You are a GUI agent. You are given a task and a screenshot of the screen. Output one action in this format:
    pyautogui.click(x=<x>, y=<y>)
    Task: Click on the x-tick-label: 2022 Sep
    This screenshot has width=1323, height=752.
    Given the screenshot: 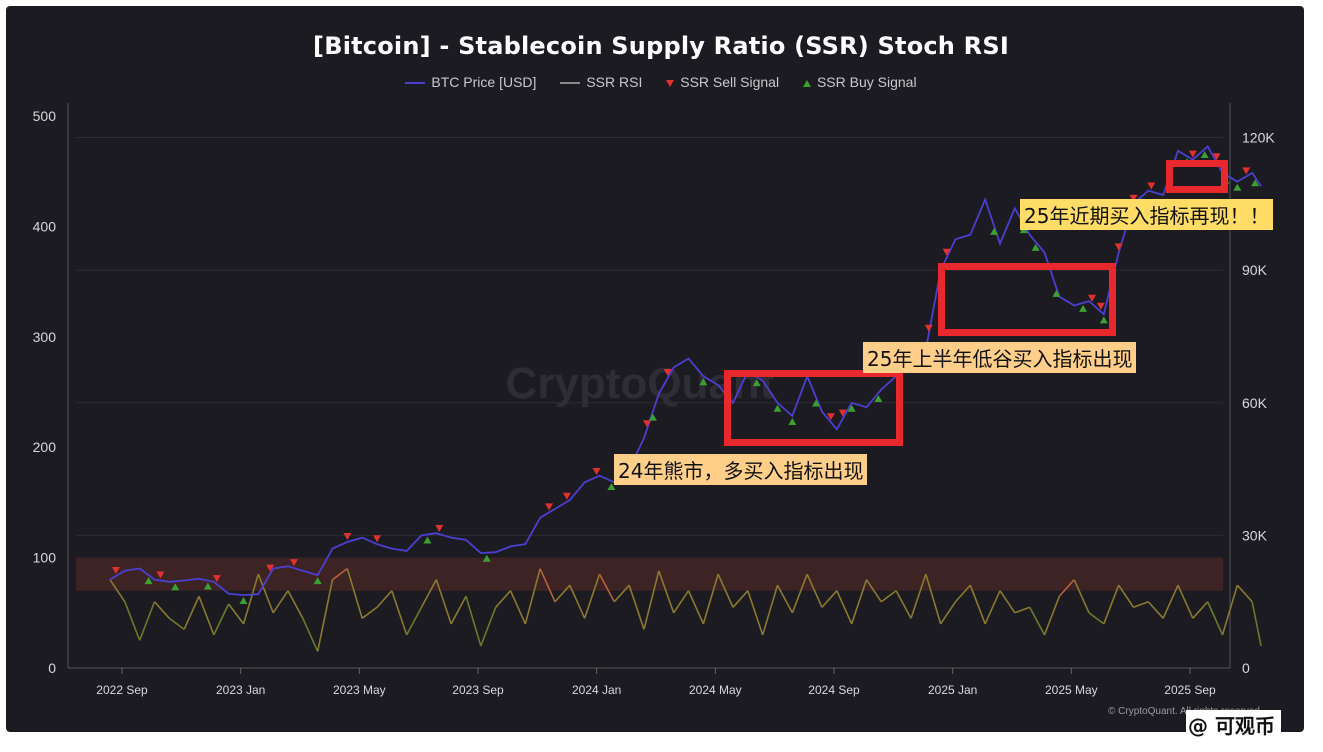 What is the action you would take?
    pyautogui.click(x=122, y=690)
    